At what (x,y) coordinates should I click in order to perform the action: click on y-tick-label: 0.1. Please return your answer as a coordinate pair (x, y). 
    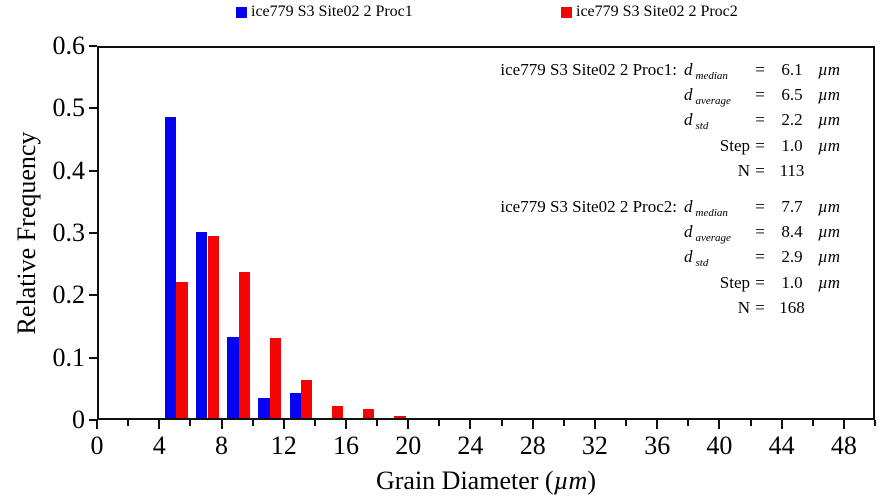
    Looking at the image, I should click on (69, 357).